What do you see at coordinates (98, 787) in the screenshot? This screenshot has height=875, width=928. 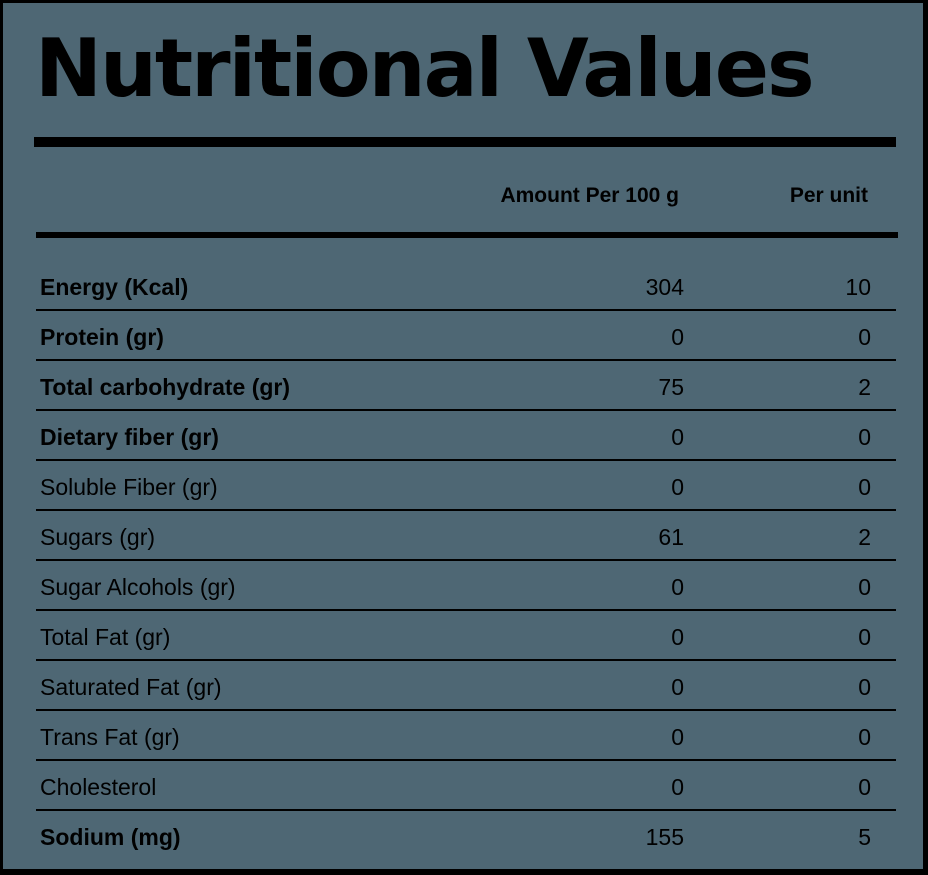 I see `nutrient-label: Cholesterol` at bounding box center [98, 787].